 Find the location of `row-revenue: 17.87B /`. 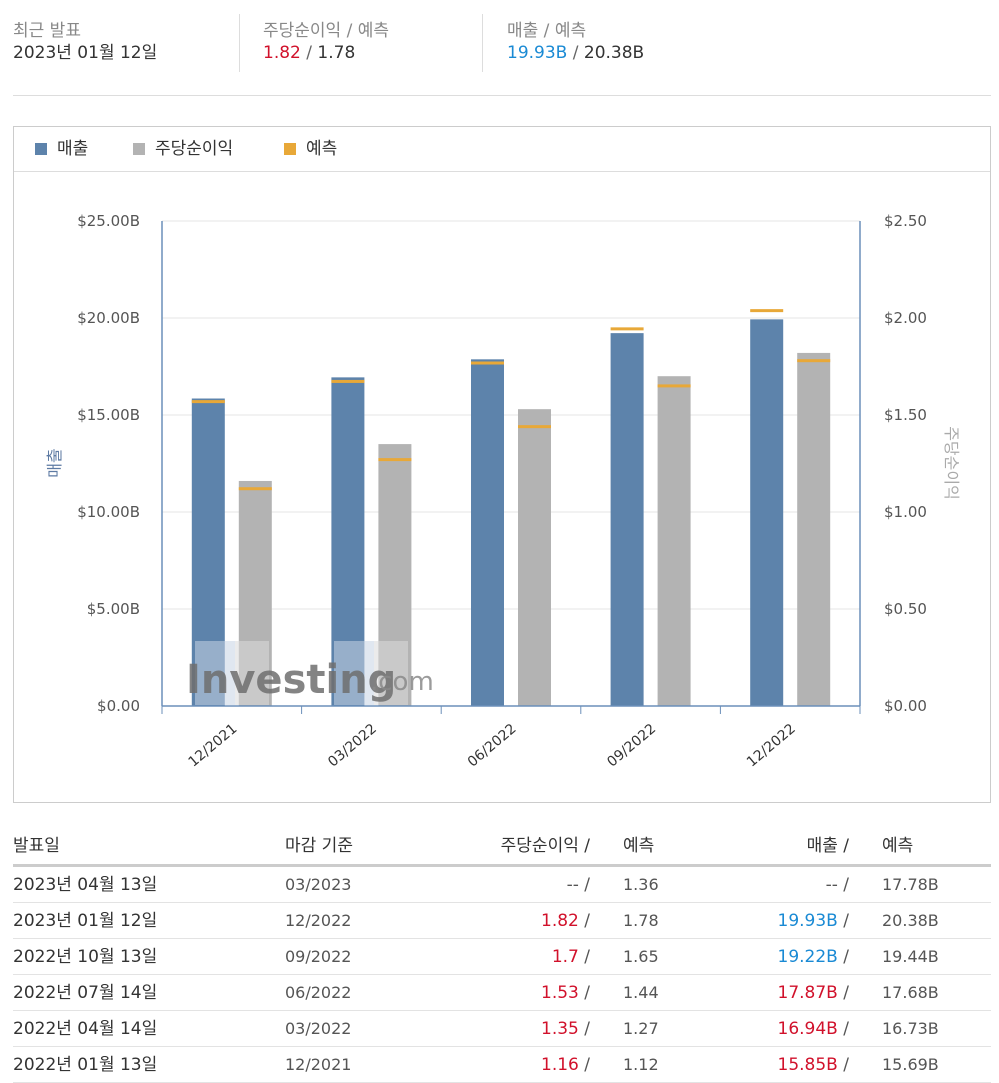

row-revenue: 17.87B / is located at coordinates (813, 993).